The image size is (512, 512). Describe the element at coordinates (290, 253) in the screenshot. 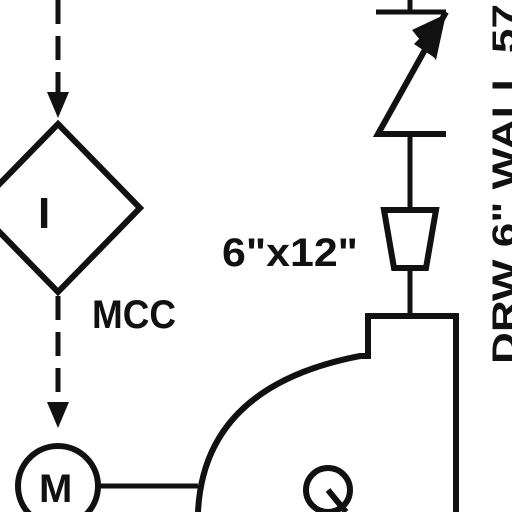

I see `reducer-size-label: 6"x12"` at that location.